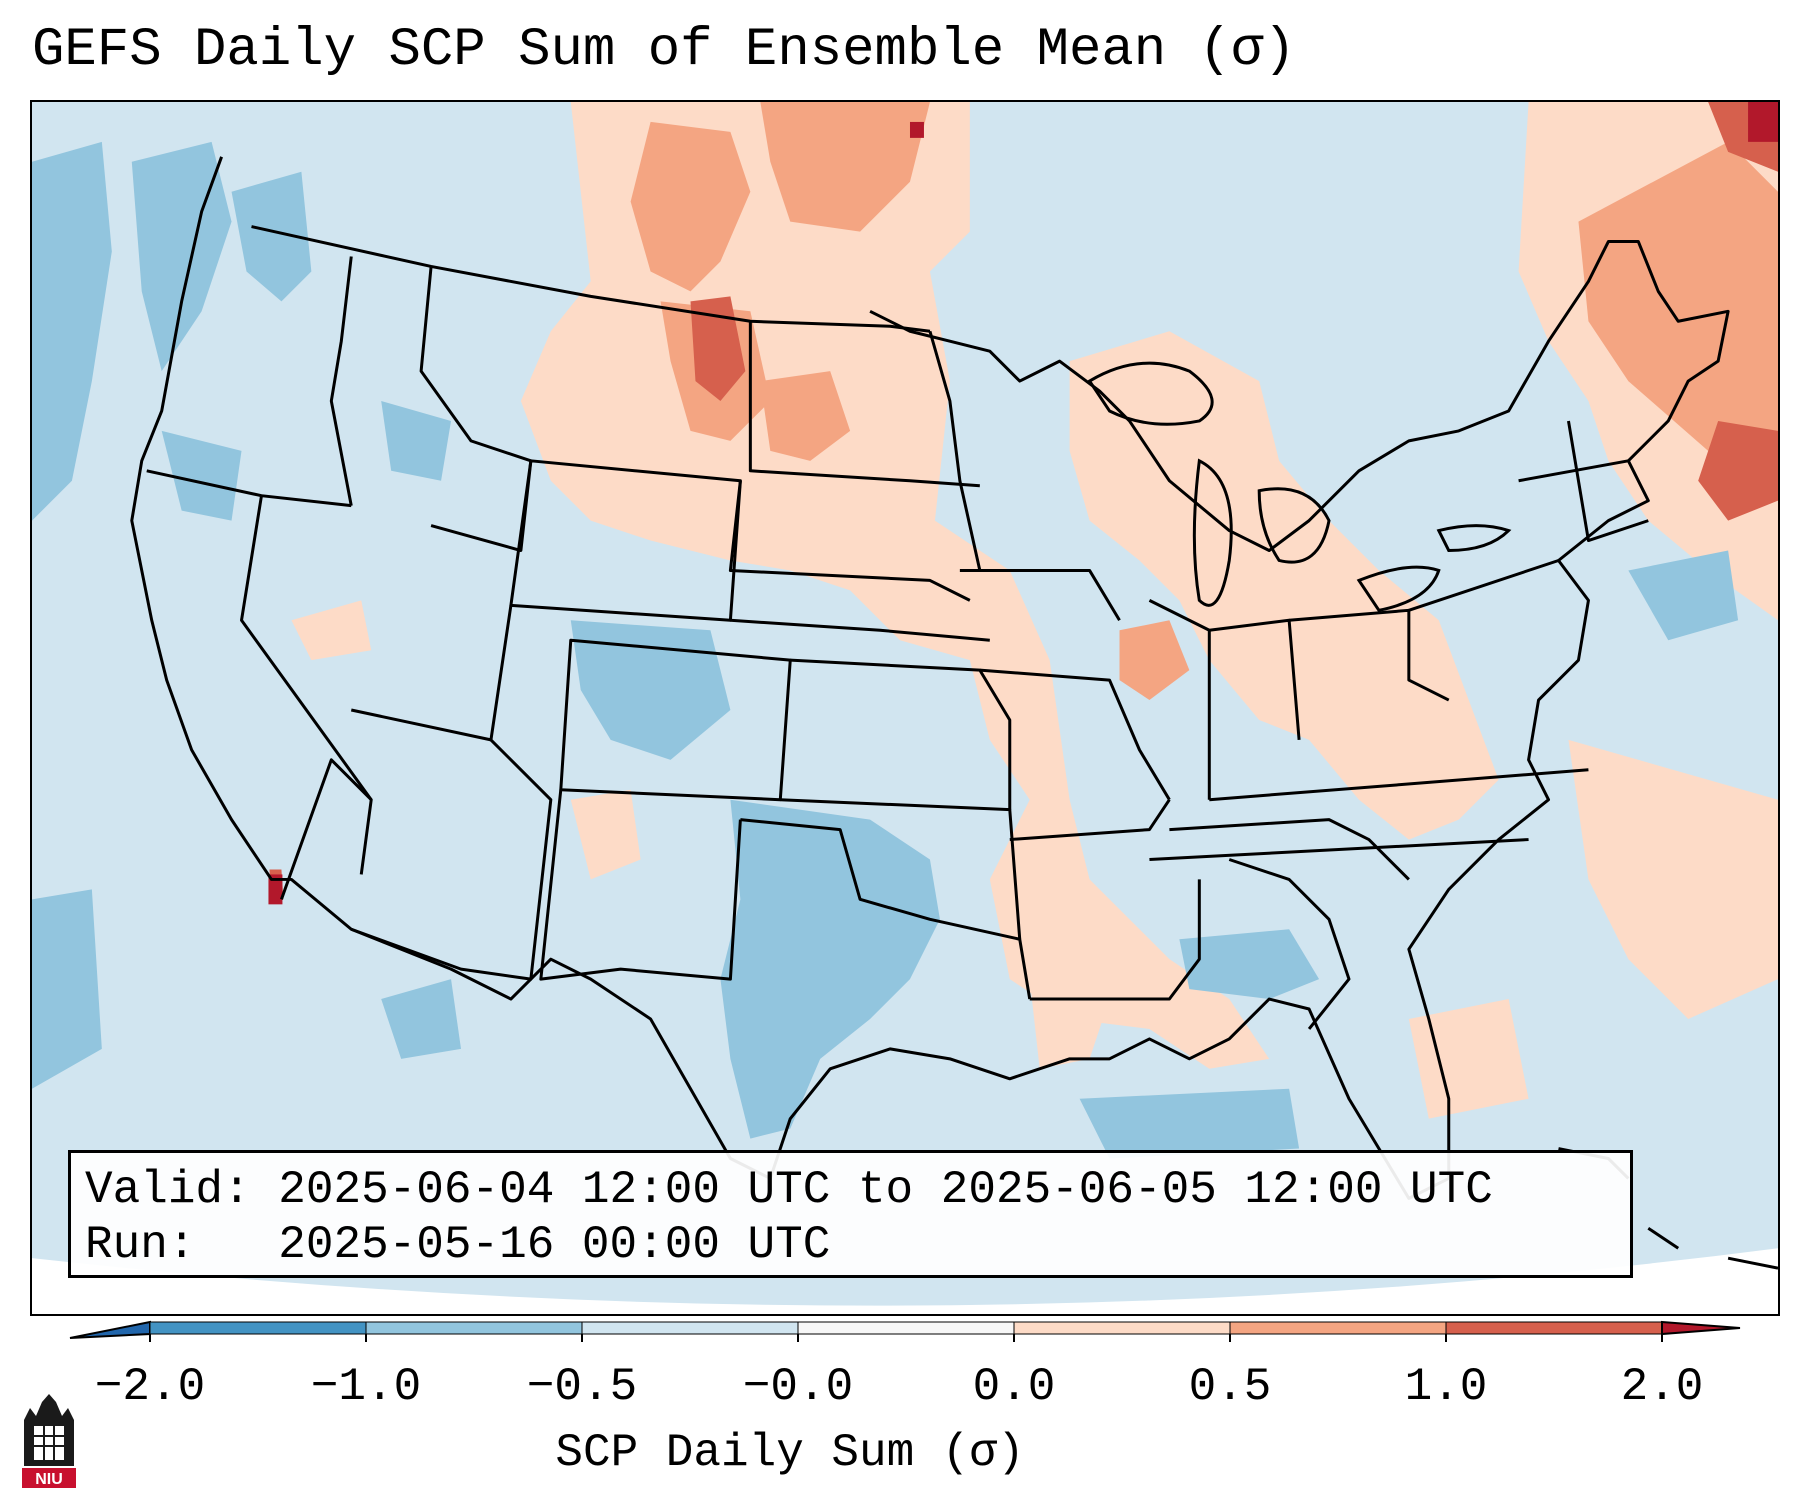 This screenshot has width=1803, height=1506. Describe the element at coordinates (1446, 1387) in the screenshot. I see `colorbar-tick-label: 1.0` at that location.